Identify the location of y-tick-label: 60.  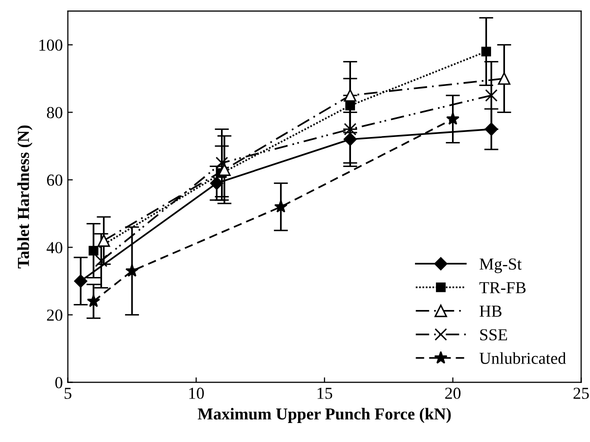
(54, 180).